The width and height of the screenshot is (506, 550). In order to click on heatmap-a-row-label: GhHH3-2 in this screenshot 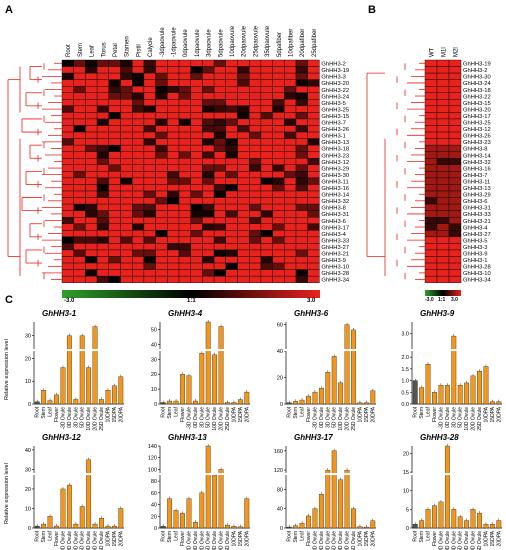, I will do `click(333, 65)`.